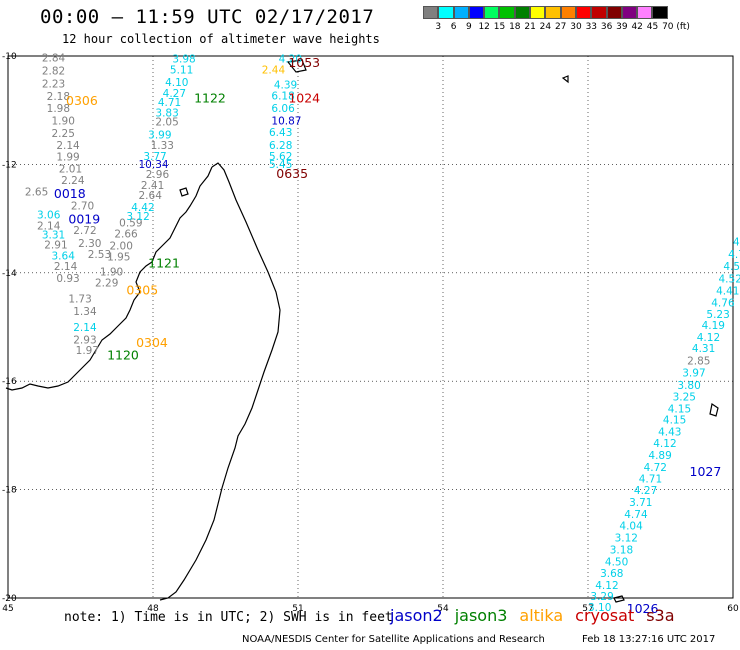  Describe the element at coordinates (304, 98) in the screenshot. I see `pass-time: 1024` at that location.